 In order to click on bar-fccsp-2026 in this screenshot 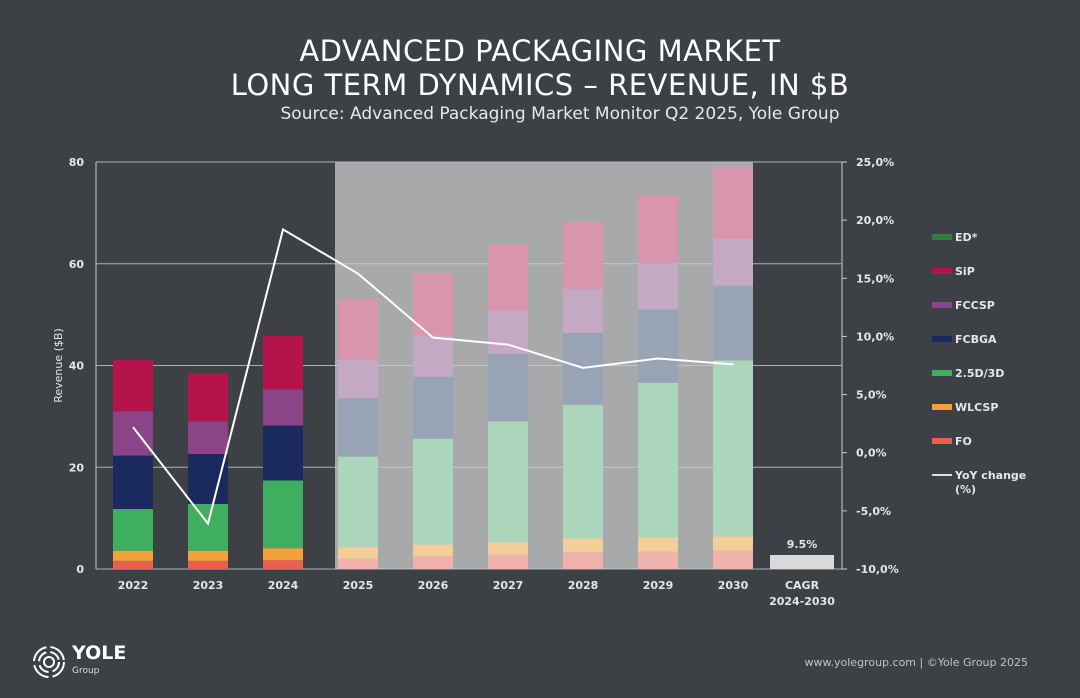, I will do `click(433, 356)`.